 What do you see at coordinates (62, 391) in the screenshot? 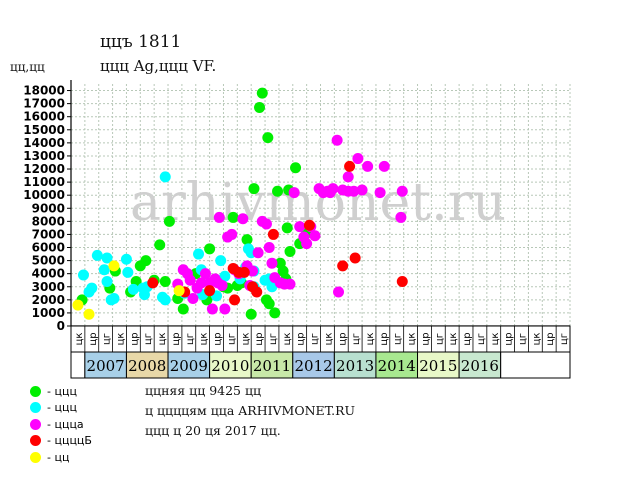
I see `legend-label: - ццц` at bounding box center [62, 391].